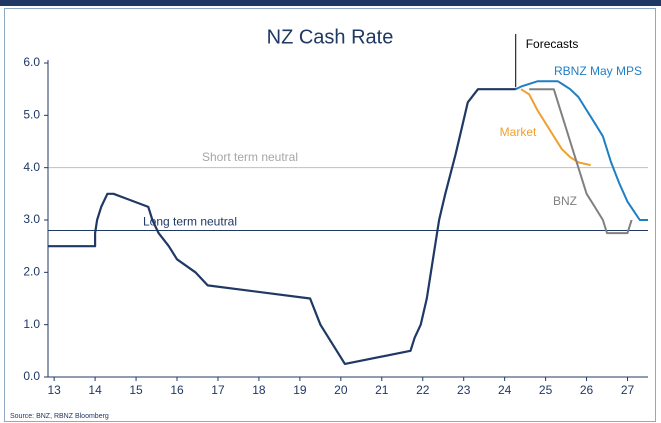 This screenshot has width=661, height=423. Describe the element at coordinates (218, 390) in the screenshot. I see `x-tick-label: 17` at that location.